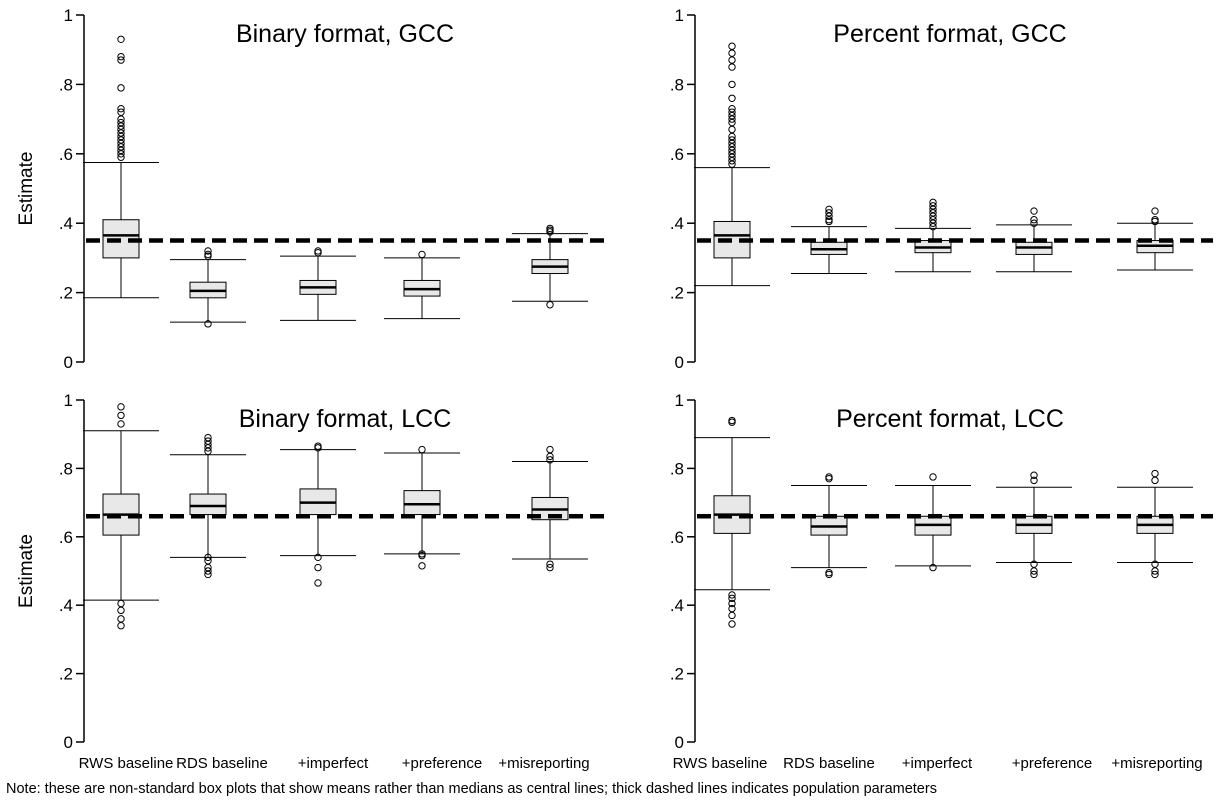  I want to click on x-category-label: +imperfect, so click(937, 763).